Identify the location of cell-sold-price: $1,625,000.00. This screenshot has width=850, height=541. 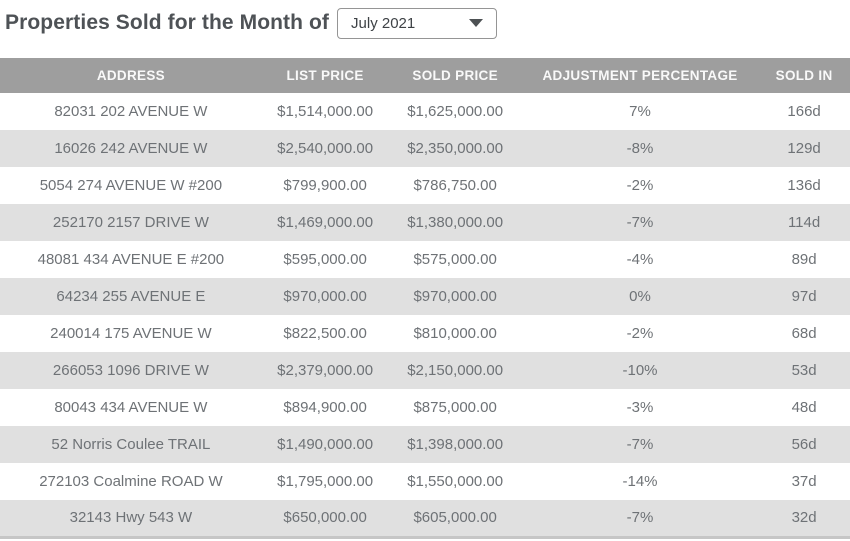
(455, 111).